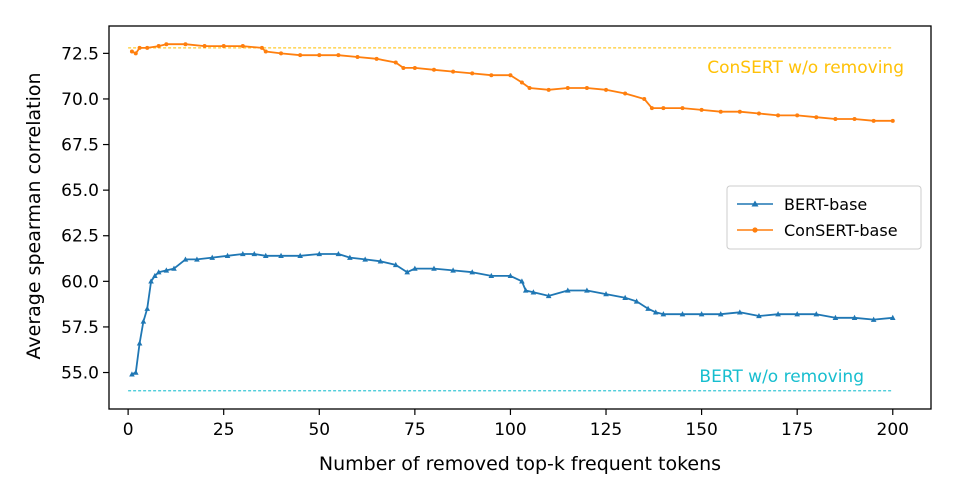  Describe the element at coordinates (755, 230) in the screenshot. I see `legend-marker-consert-base` at that location.